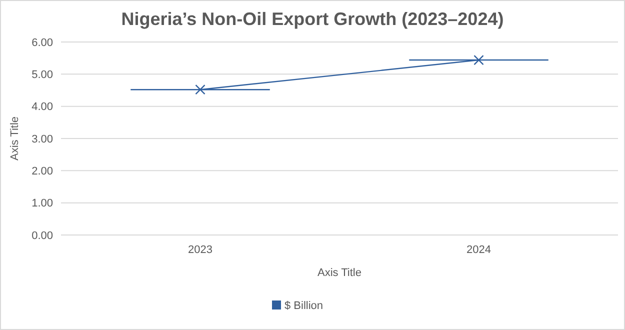 The width and height of the screenshot is (625, 330). What do you see at coordinates (478, 250) in the screenshot?
I see `x-tick-label: 2024` at bounding box center [478, 250].